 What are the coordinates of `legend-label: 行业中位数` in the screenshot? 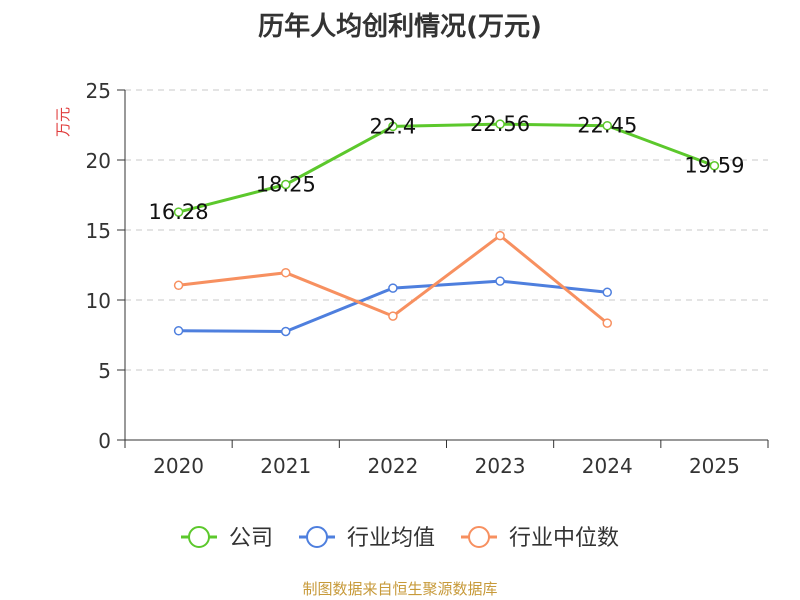 It's located at (564, 538).